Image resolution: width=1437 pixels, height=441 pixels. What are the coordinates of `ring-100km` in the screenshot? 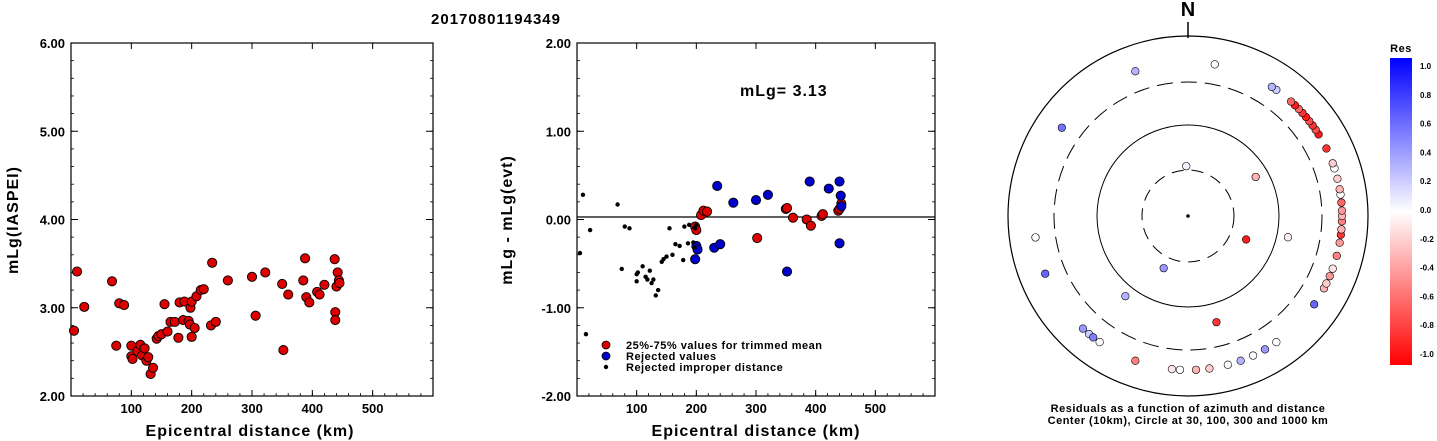 It's located at (1188, 216).